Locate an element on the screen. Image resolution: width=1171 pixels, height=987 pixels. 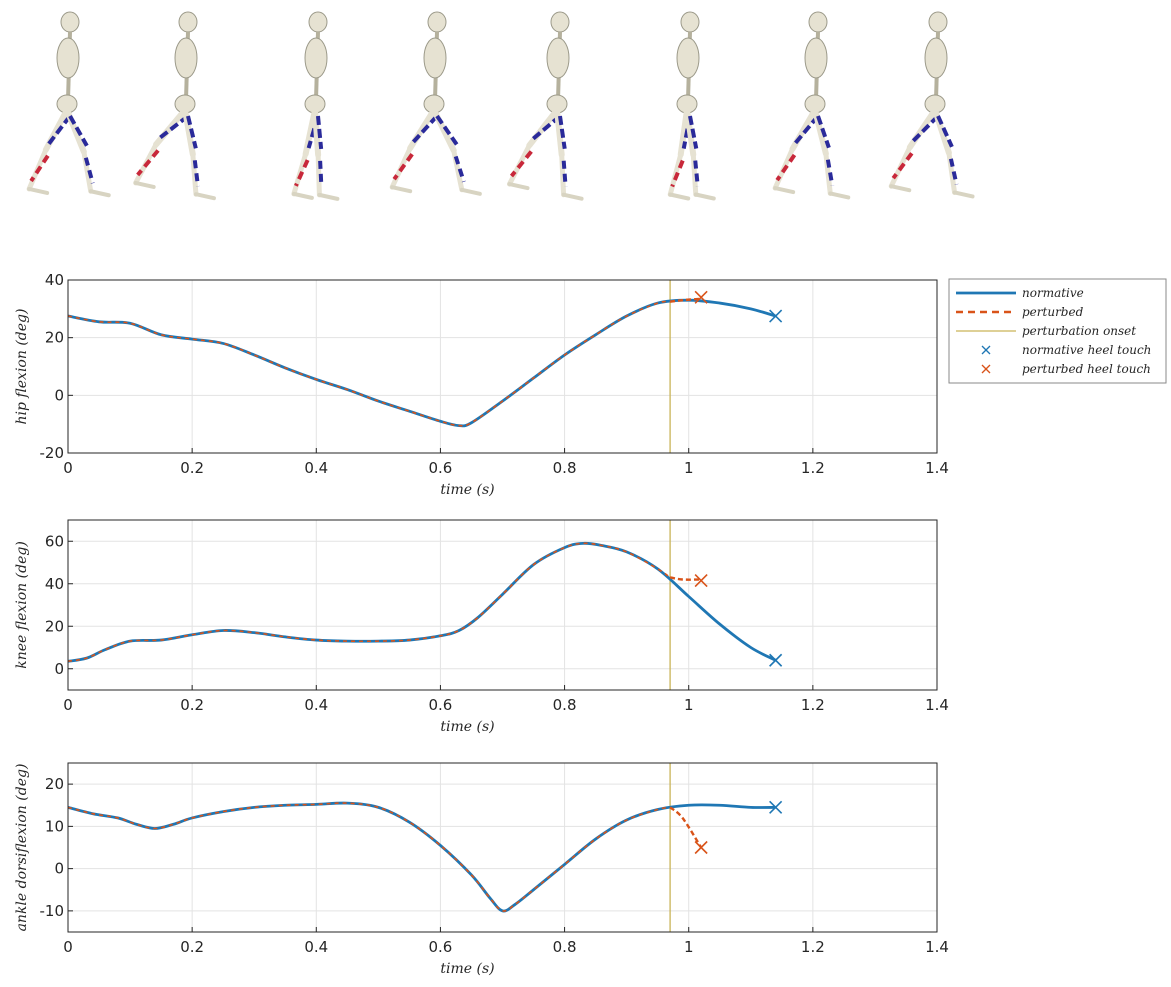
x-tick-label: 0 is located at coordinates (68, 468).